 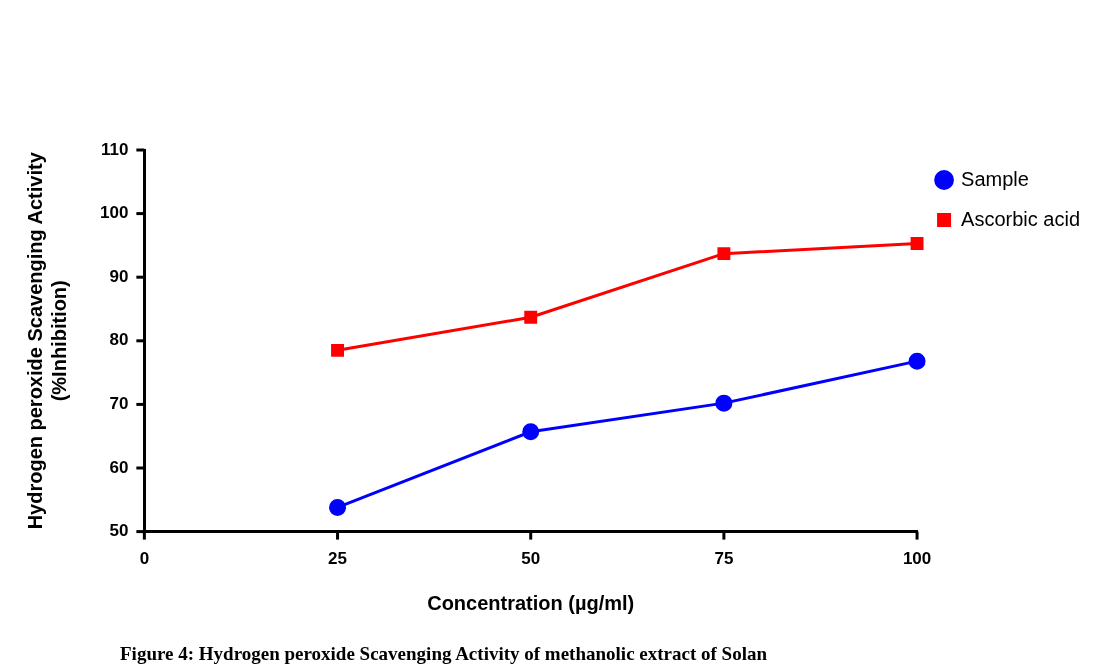 What do you see at coordinates (1020, 218) in the screenshot?
I see `legend-label: Ascorbic acid` at bounding box center [1020, 218].